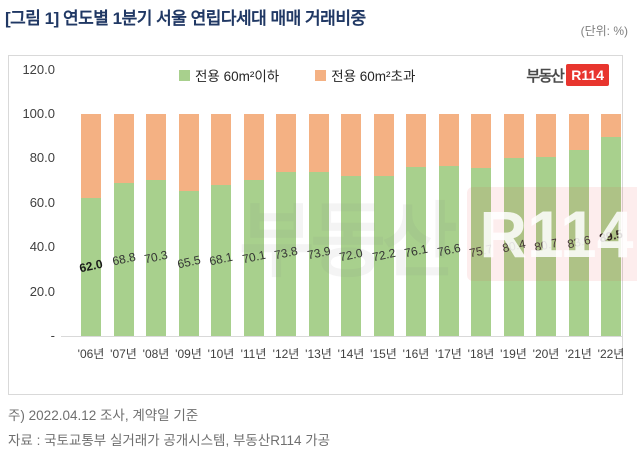 The image size is (637, 454). What do you see at coordinates (237, 76) in the screenshot?
I see `legend-label-under60: 전용 60m²이하` at bounding box center [237, 76].